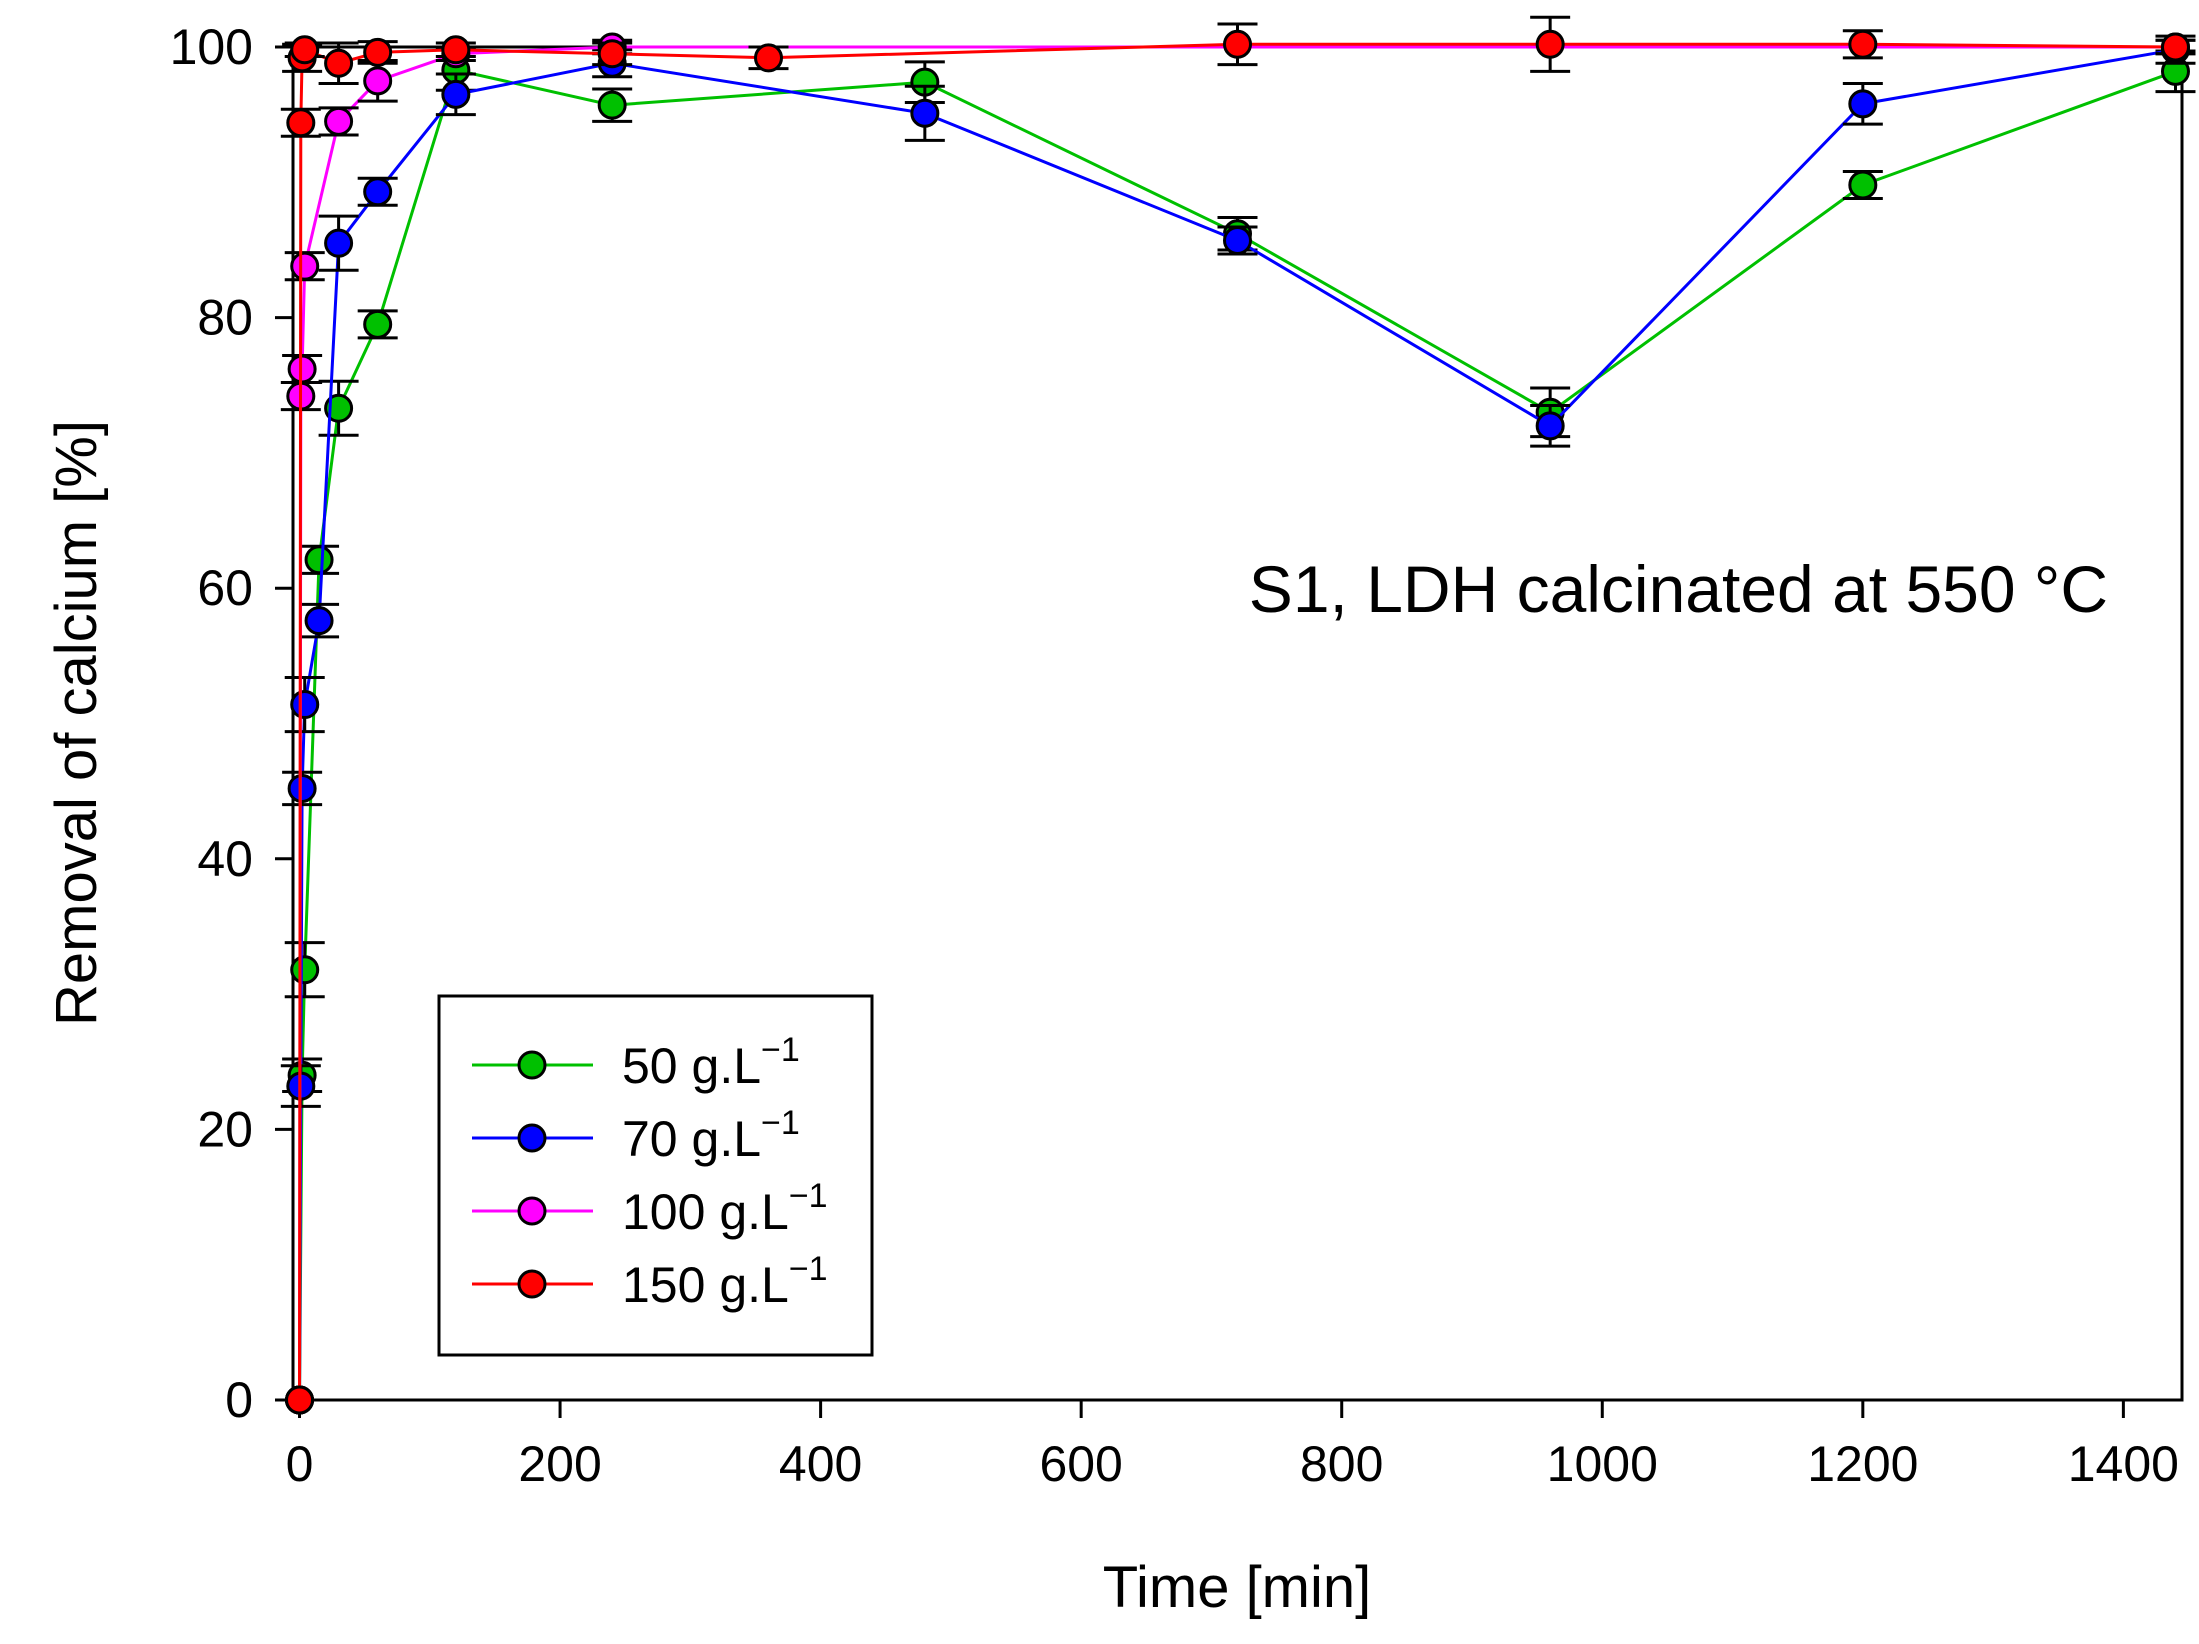 This screenshot has height=1644, width=2199. Describe the element at coordinates (300, 1464) in the screenshot. I see `x-tick-label: 0` at that location.